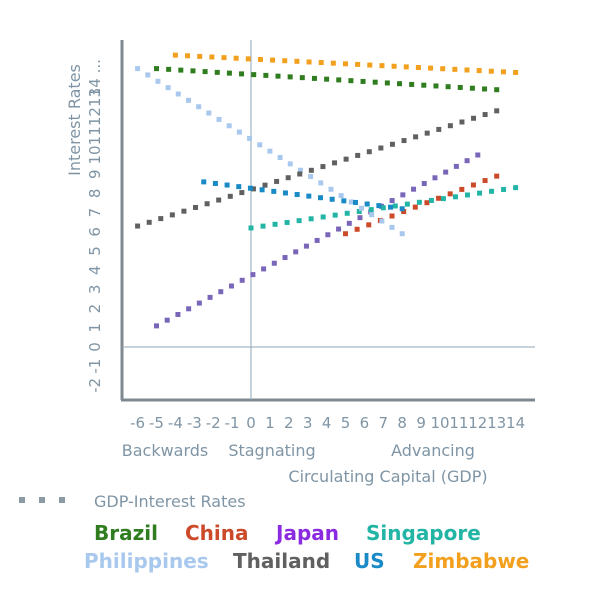 The height and width of the screenshot is (600, 600). I want to click on x-tick-label: -2, so click(213, 423).